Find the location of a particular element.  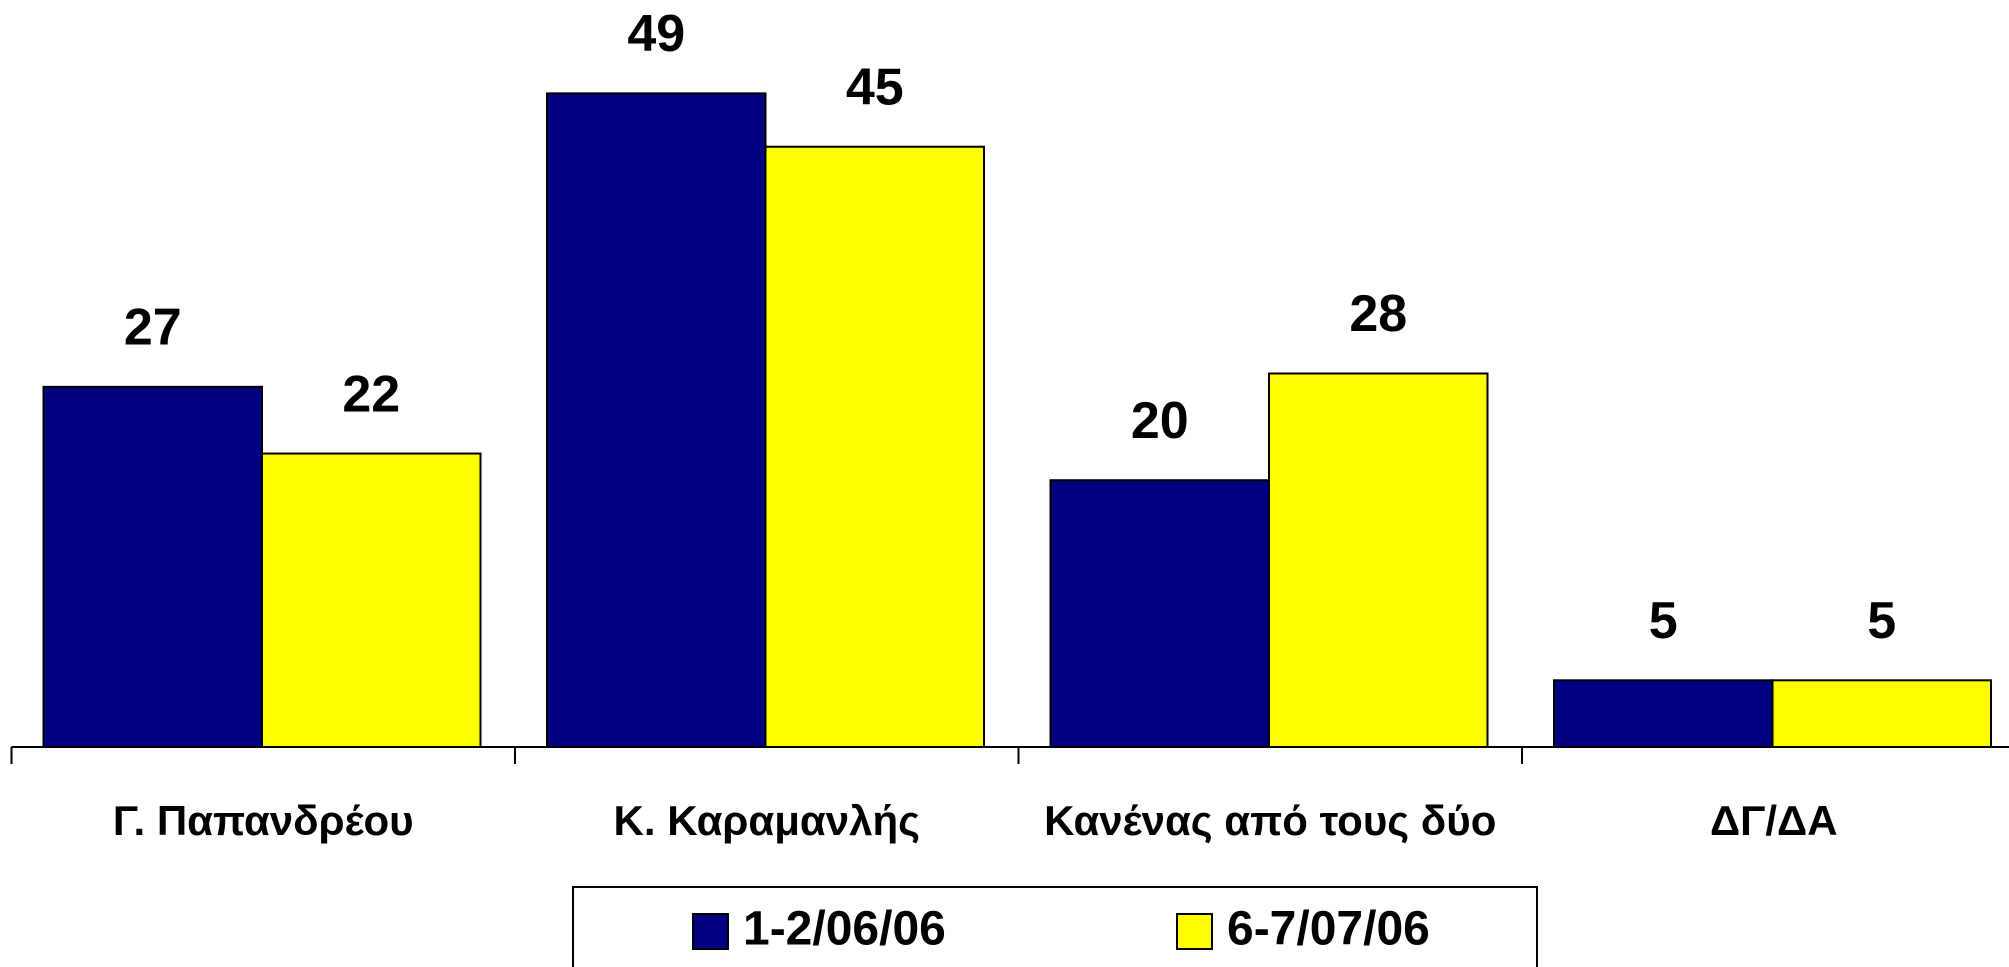

value-label: 28 is located at coordinates (1378, 314).